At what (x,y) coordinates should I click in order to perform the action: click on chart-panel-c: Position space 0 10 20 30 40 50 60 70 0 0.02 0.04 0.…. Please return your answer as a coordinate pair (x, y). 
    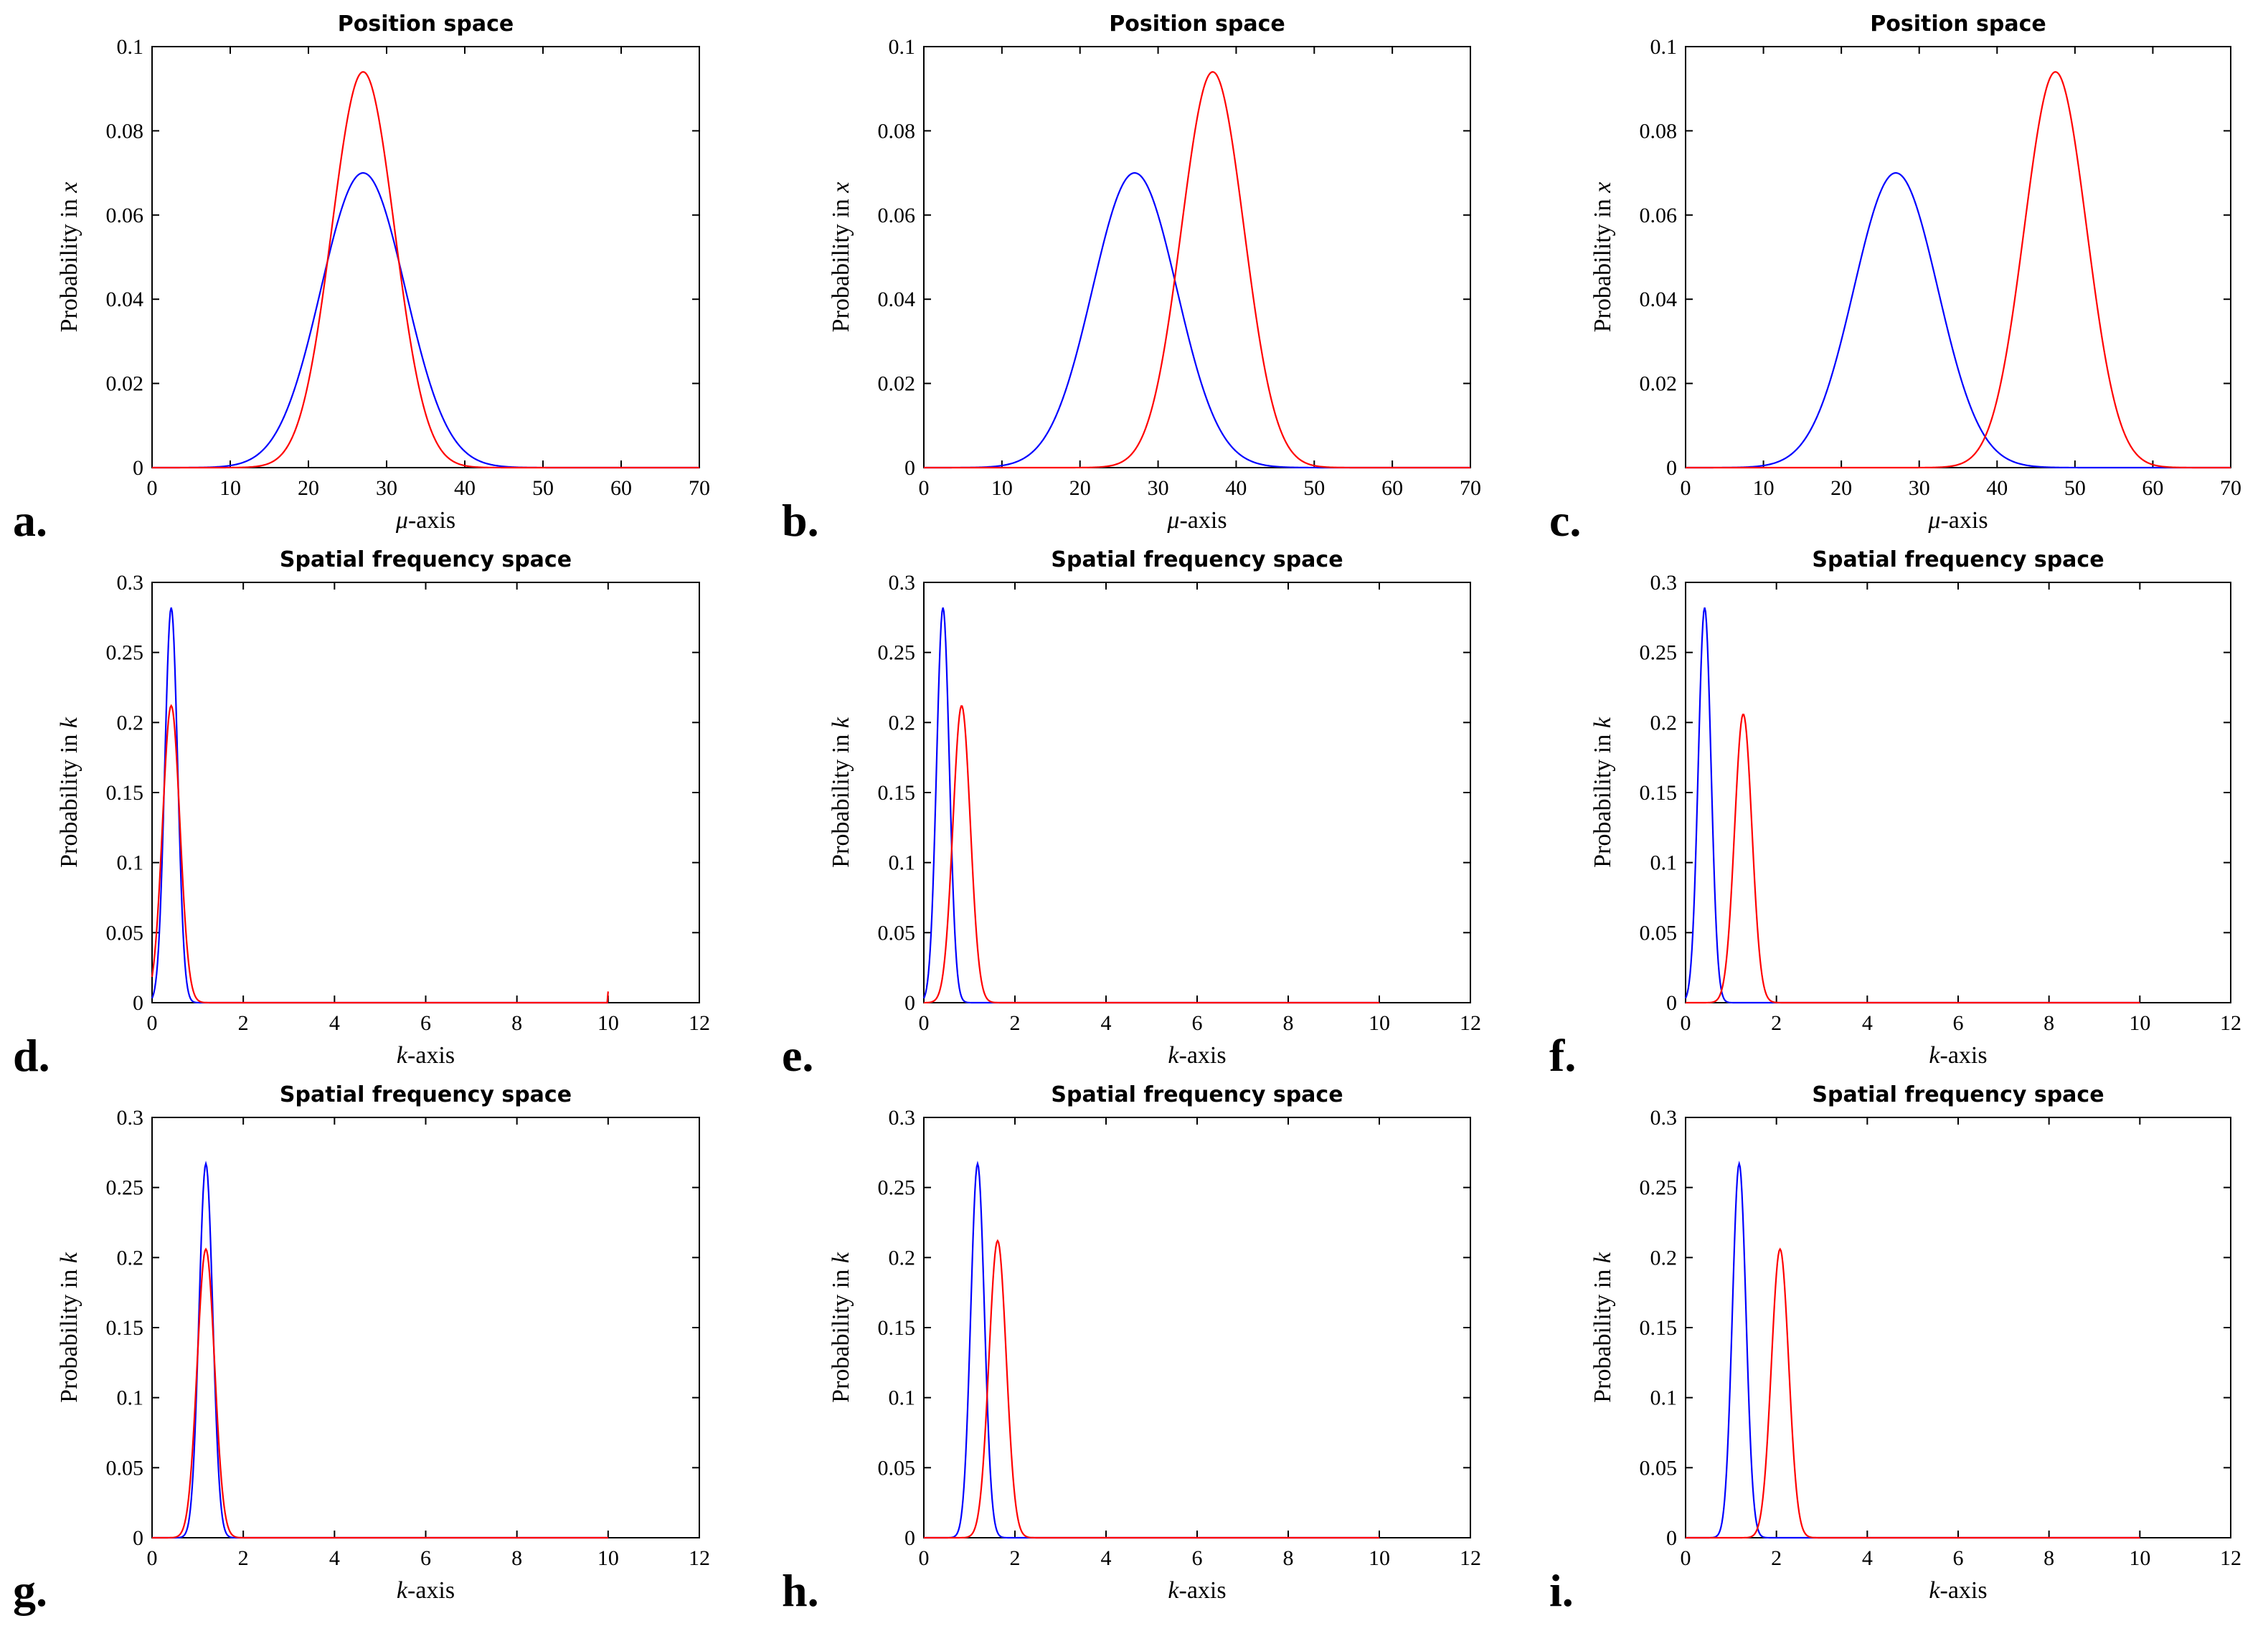
    Looking at the image, I should click on (1895, 278).